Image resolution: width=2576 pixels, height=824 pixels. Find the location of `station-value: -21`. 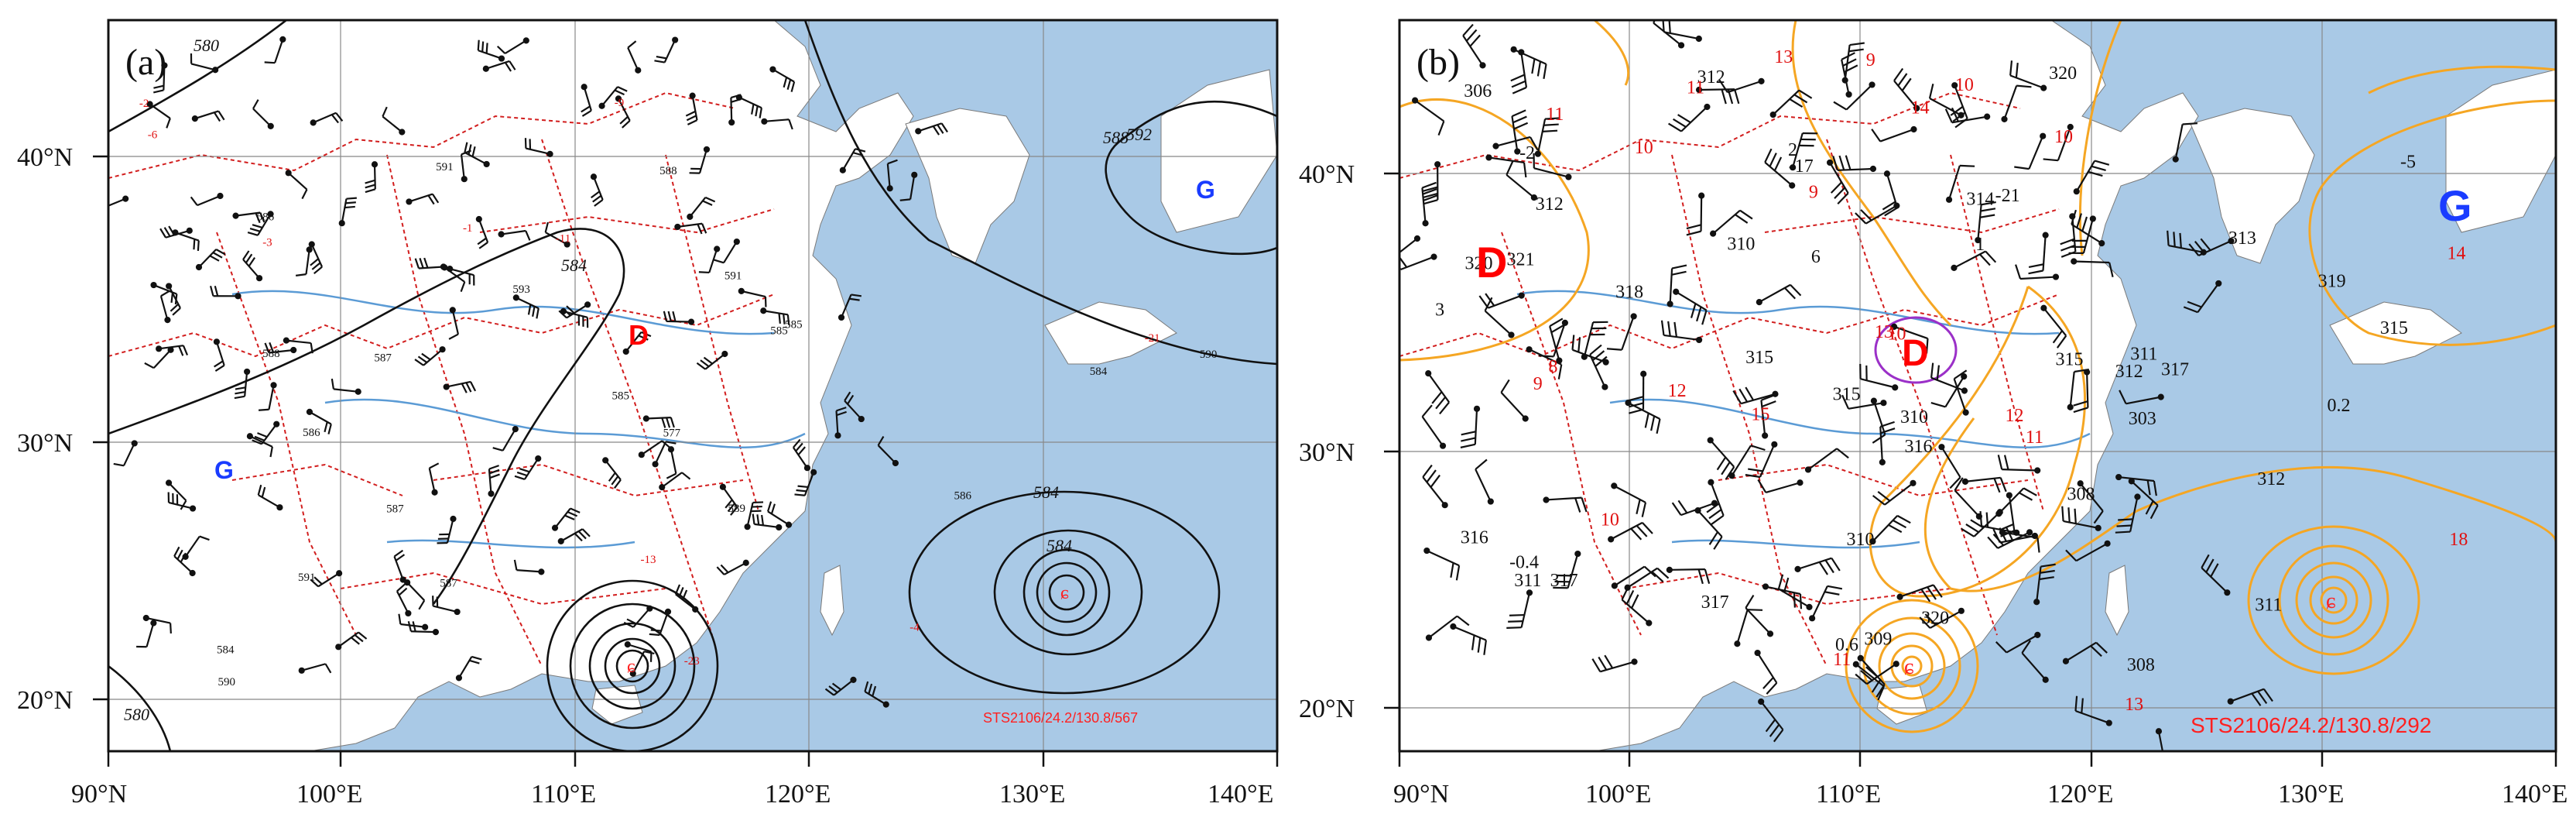

station-value: -21 is located at coordinates (2007, 196).